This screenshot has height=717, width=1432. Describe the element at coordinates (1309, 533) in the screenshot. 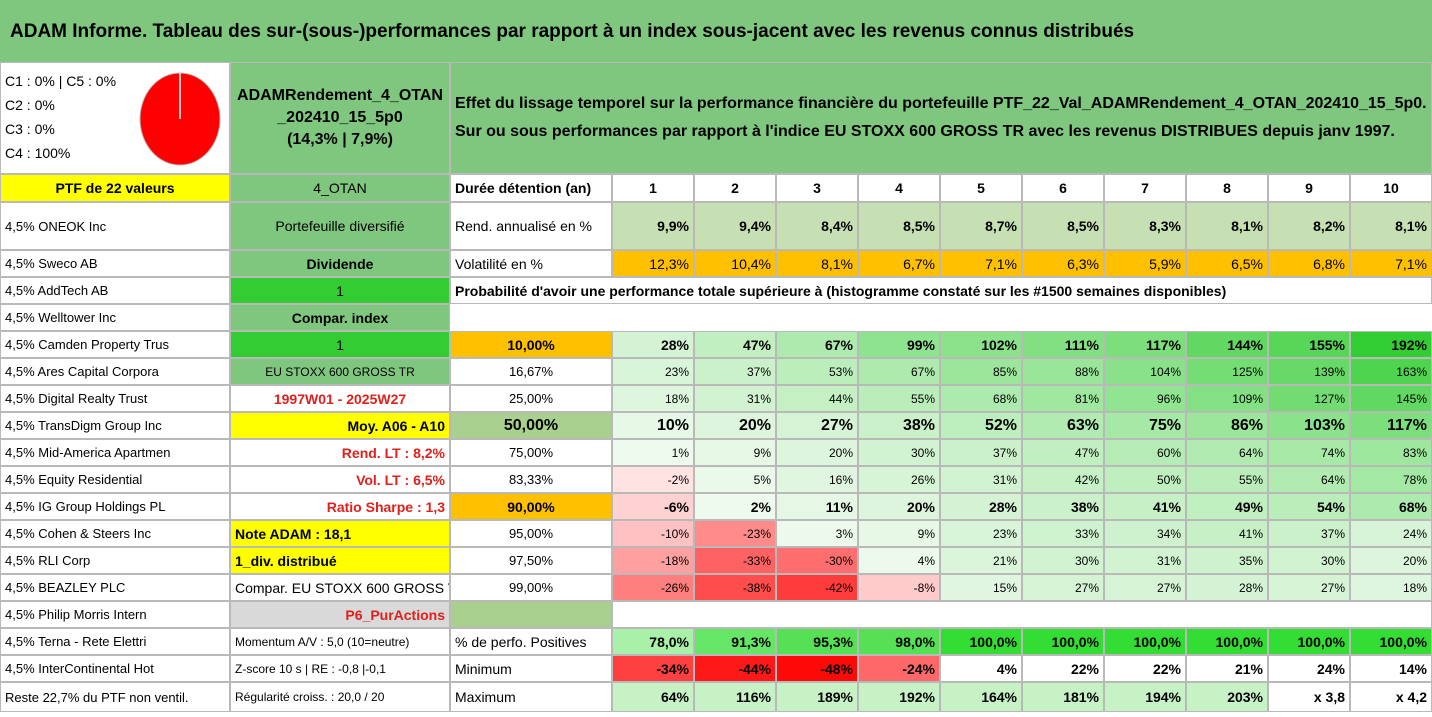

I see `probability-value: 37%` at that location.